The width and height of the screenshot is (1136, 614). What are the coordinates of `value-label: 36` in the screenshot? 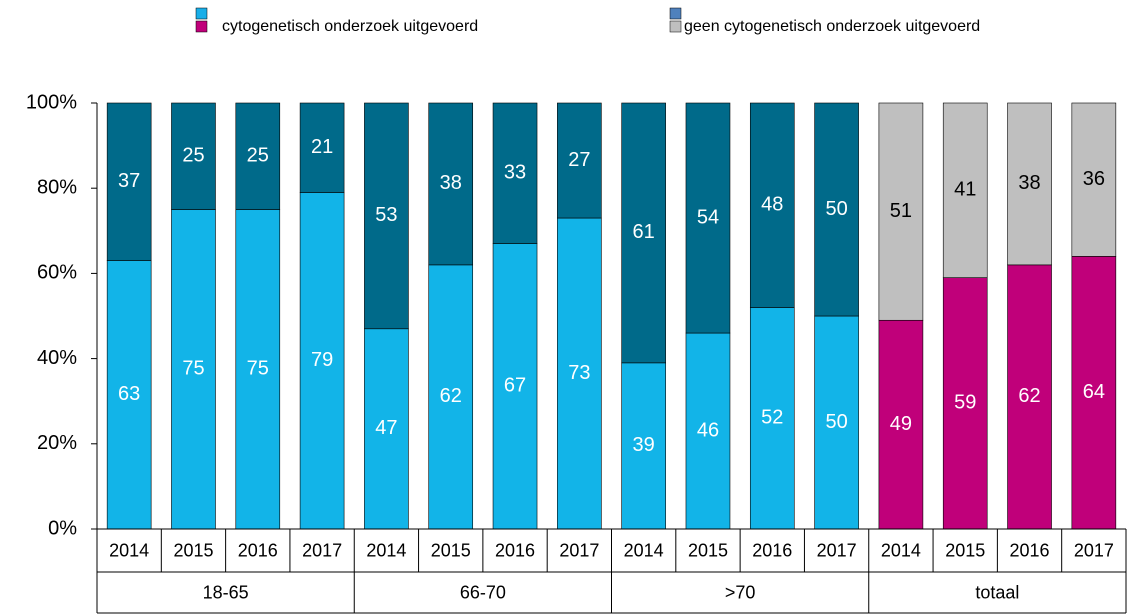 It's located at (1094, 179).